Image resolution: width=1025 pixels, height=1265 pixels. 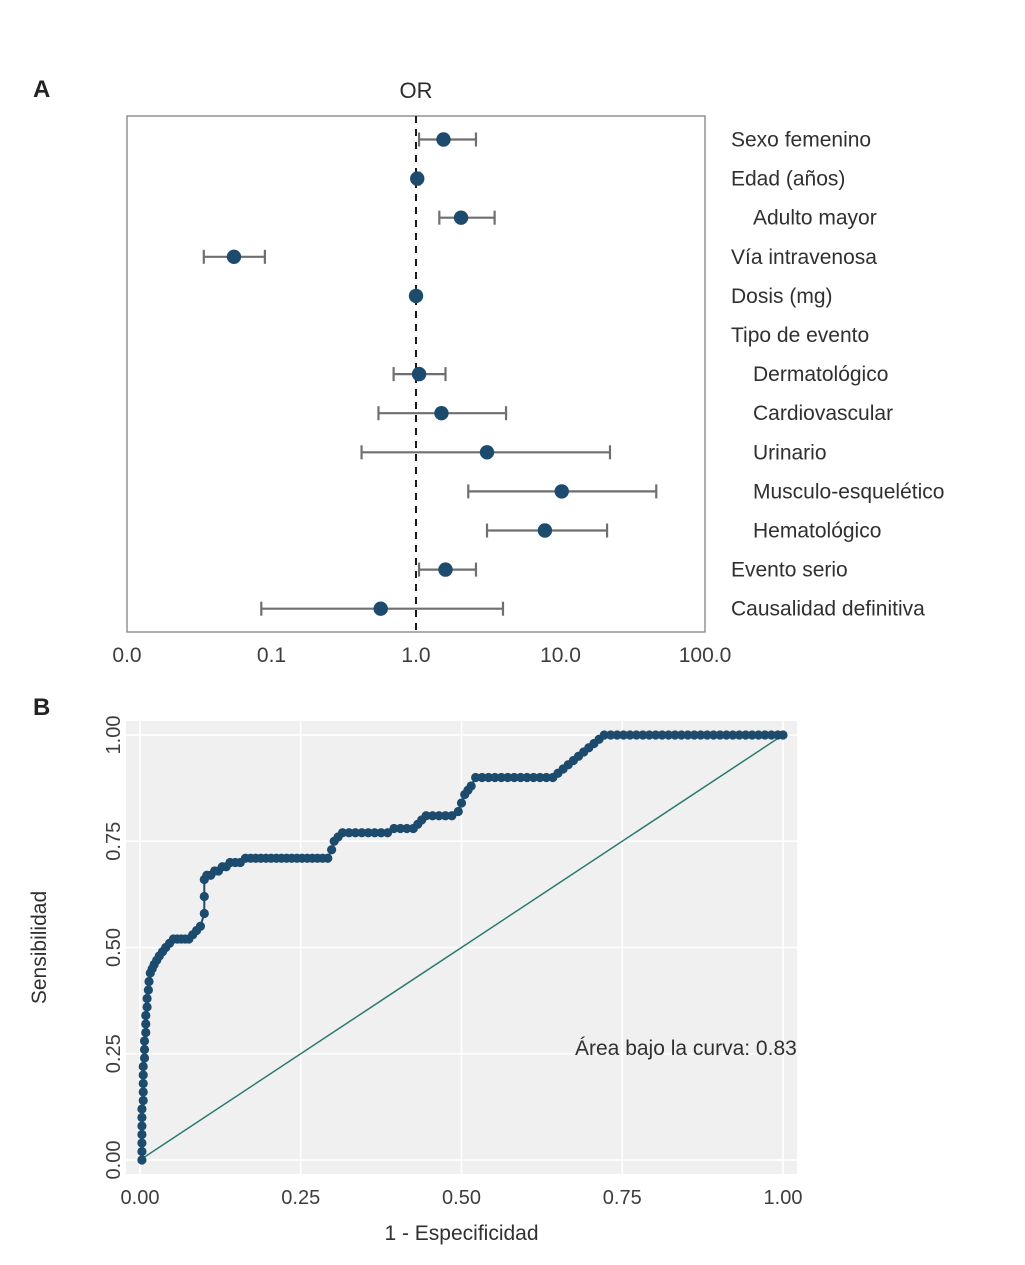 I want to click on forest-row-label: Evento serio, so click(x=789, y=570).